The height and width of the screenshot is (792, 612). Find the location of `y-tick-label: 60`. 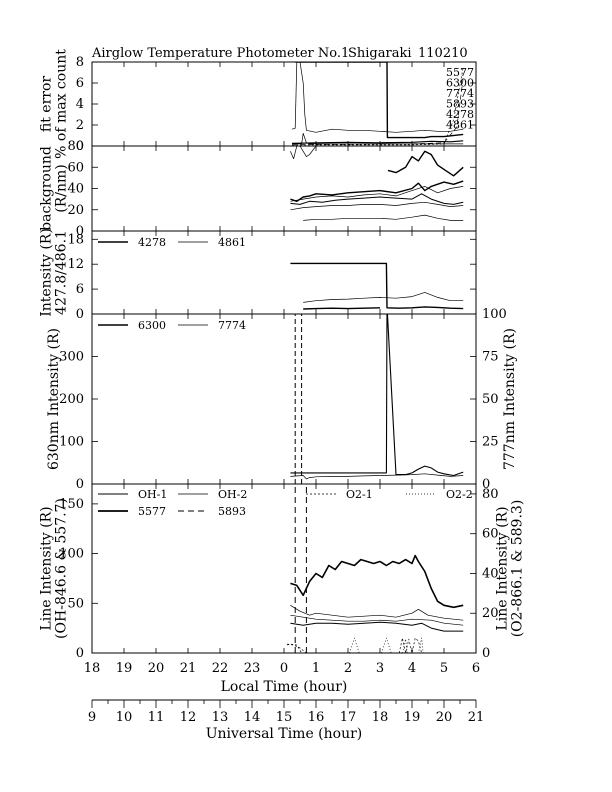

y-tick-label: 60 is located at coordinates (75, 167).